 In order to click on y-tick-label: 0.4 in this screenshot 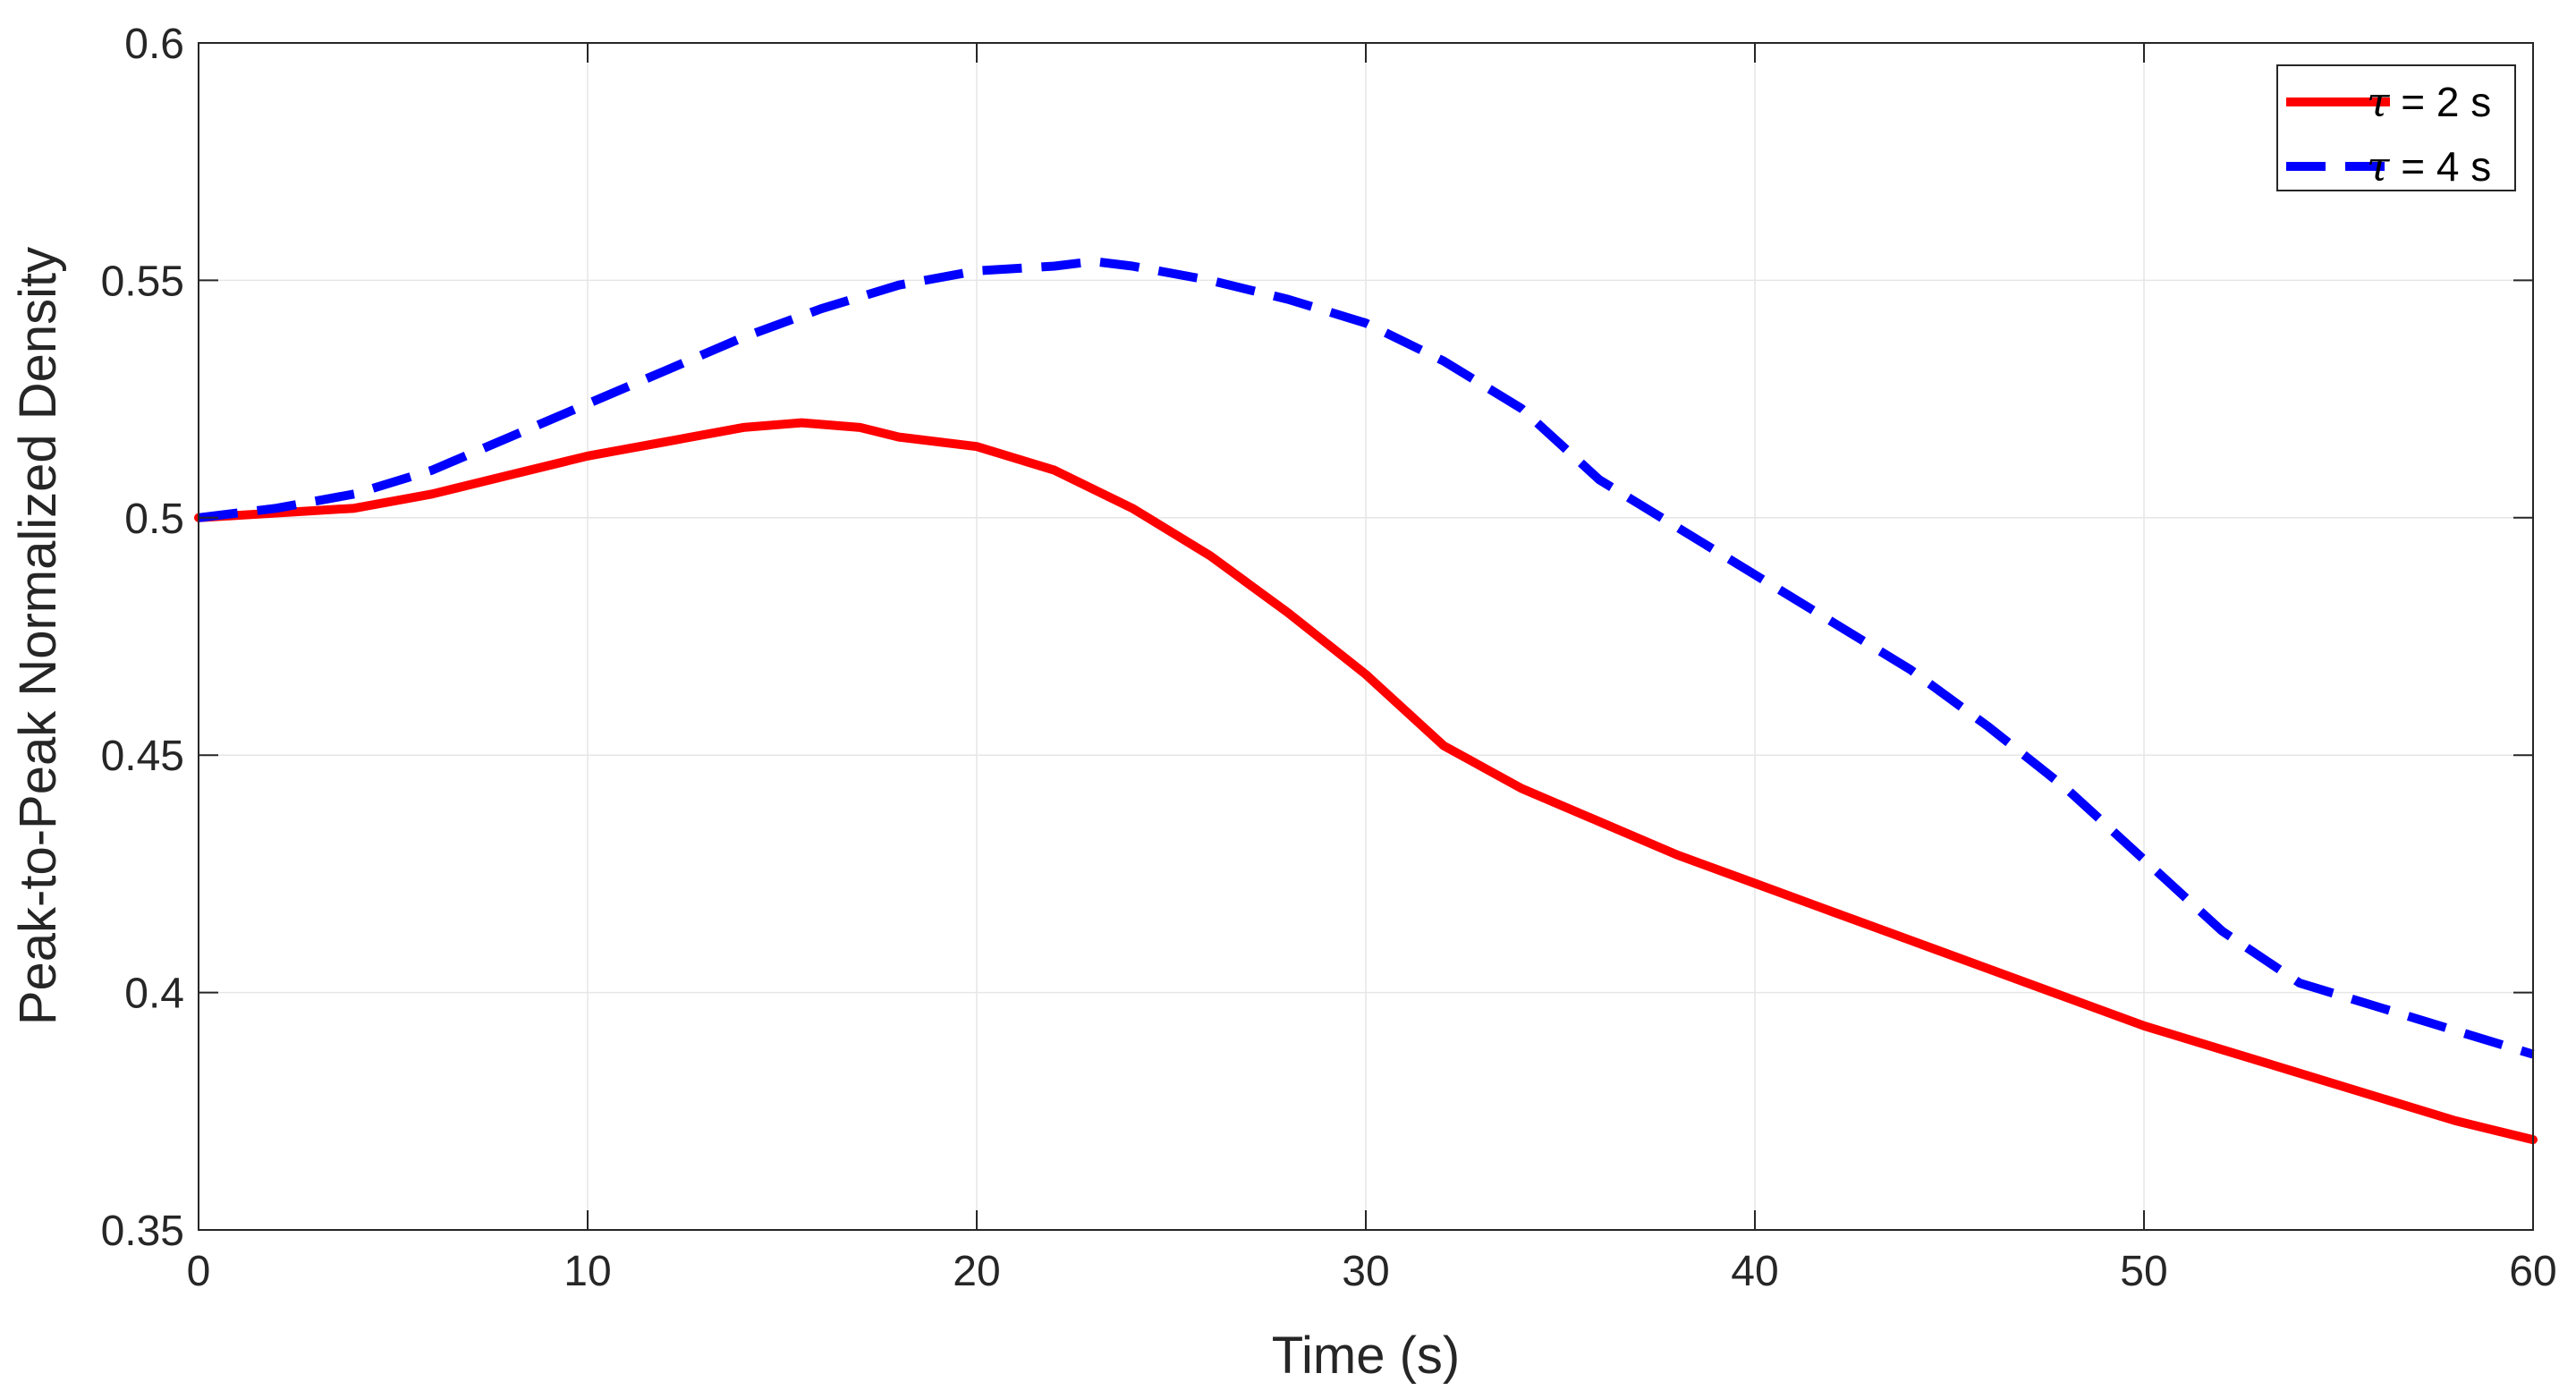, I will do `click(154, 994)`.